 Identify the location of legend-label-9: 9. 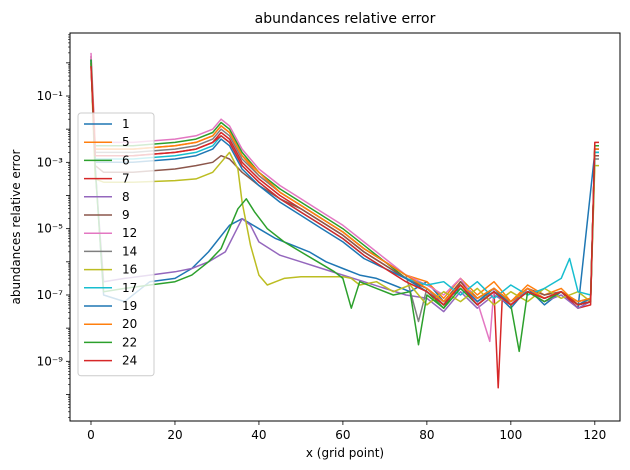
(126, 215).